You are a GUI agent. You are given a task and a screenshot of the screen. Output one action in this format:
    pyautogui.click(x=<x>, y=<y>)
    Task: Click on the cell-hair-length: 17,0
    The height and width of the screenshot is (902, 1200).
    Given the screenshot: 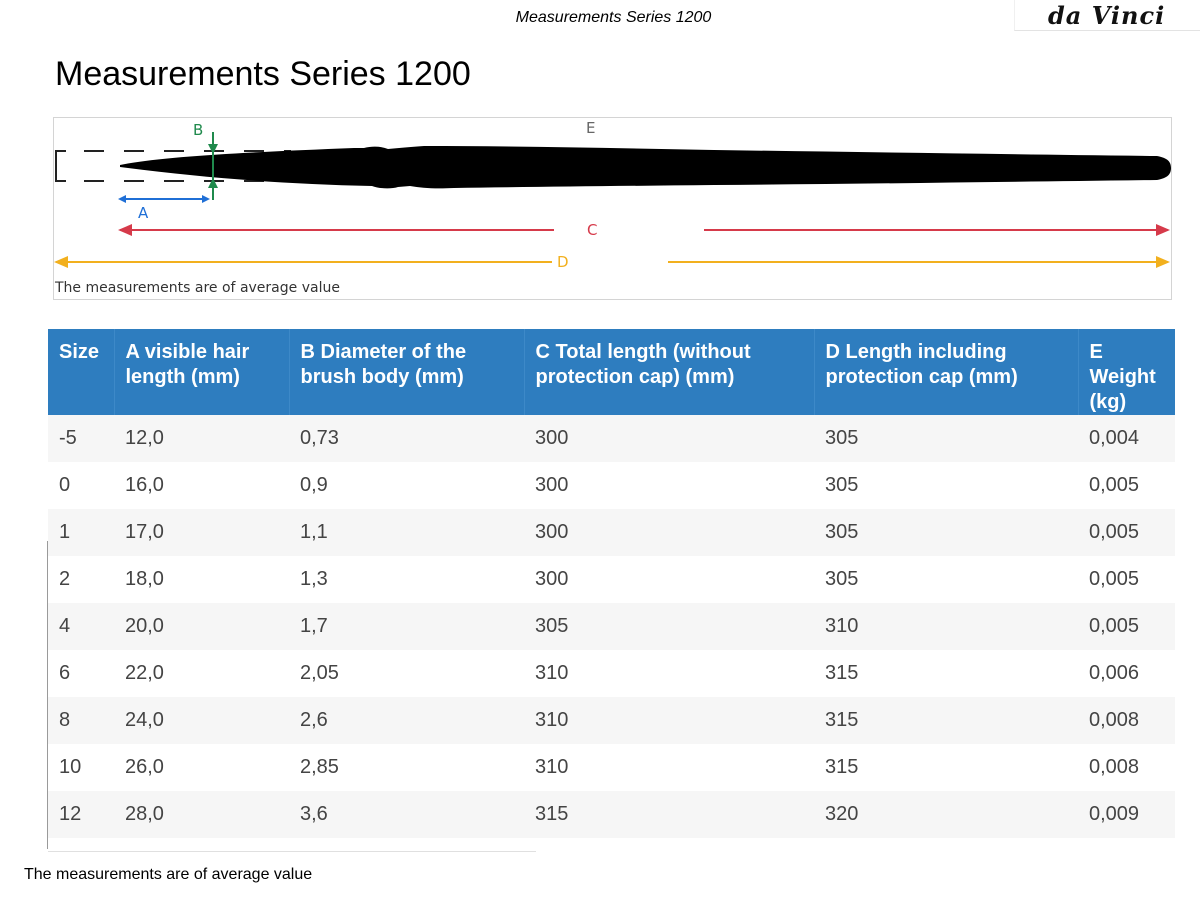 What is the action you would take?
    pyautogui.click(x=201, y=532)
    